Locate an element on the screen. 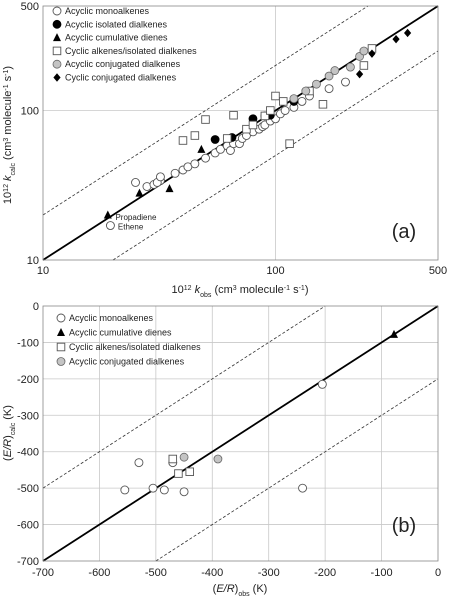 The image size is (450, 600). y-axis-label: 1012 kcalc (cm3 molecule-1 s-1) is located at coordinates (9, 135).